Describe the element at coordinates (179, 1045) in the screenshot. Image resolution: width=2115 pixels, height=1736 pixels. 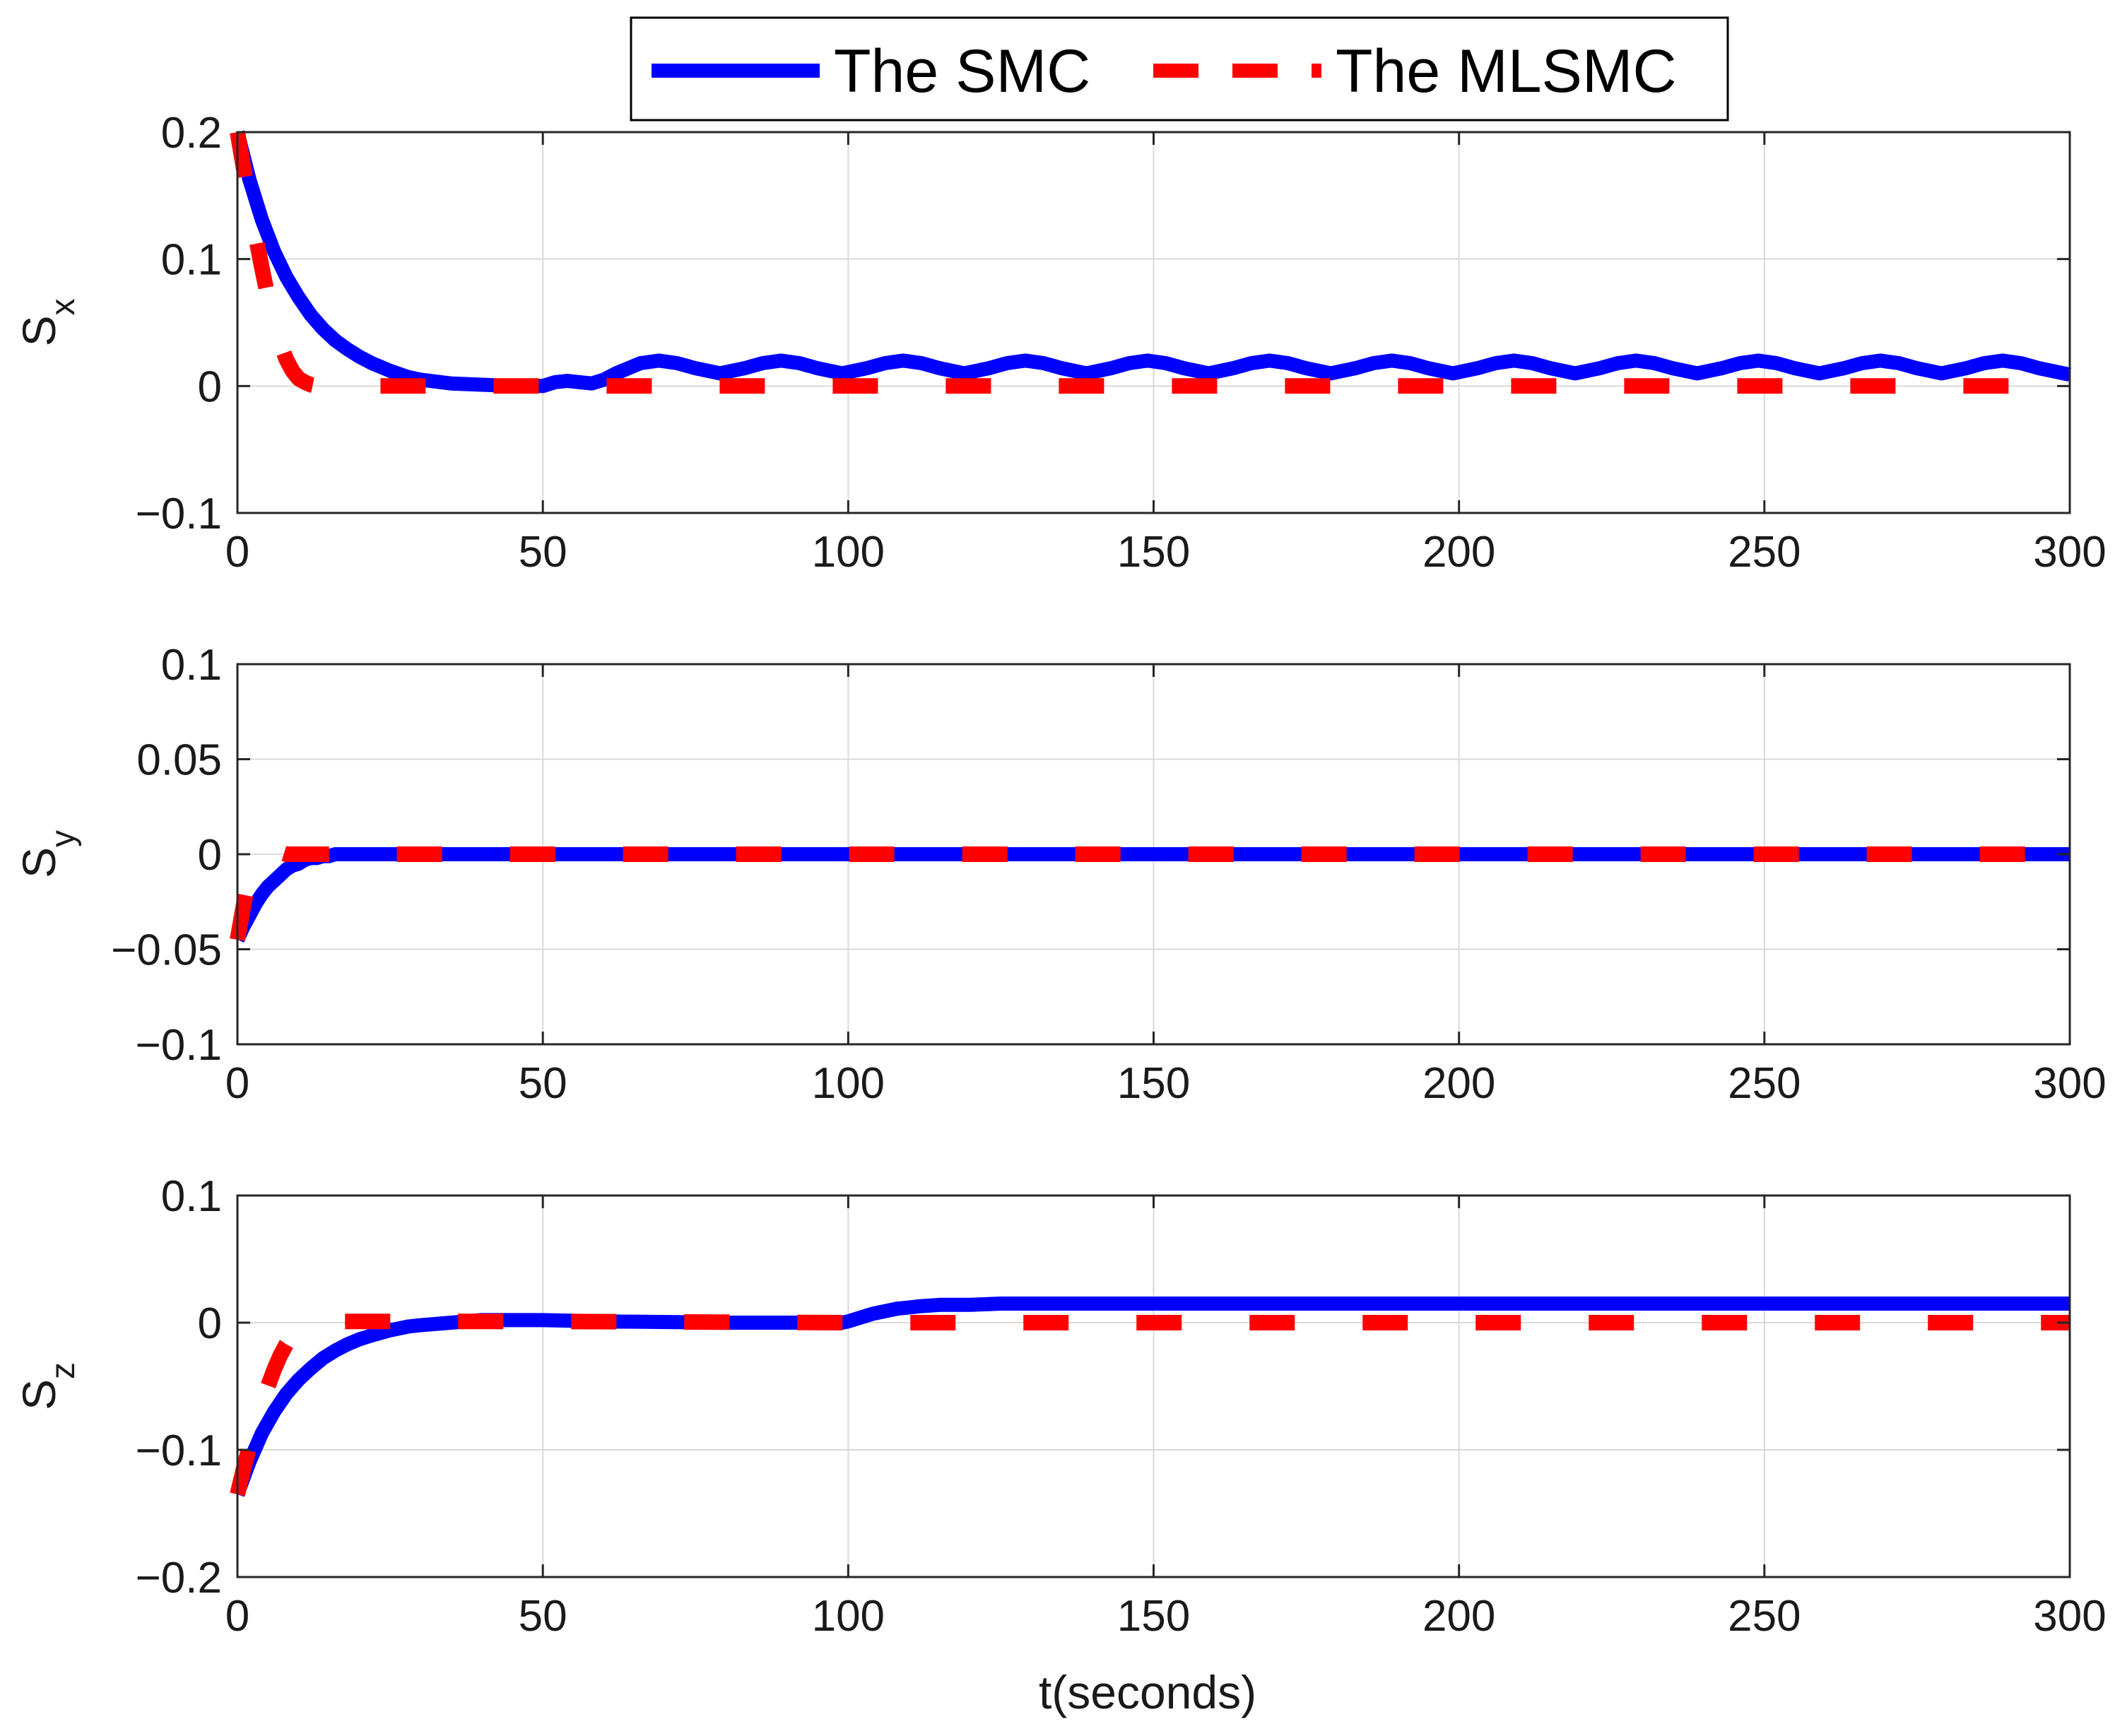
I see `sy-ytick-label: −0.1` at that location.